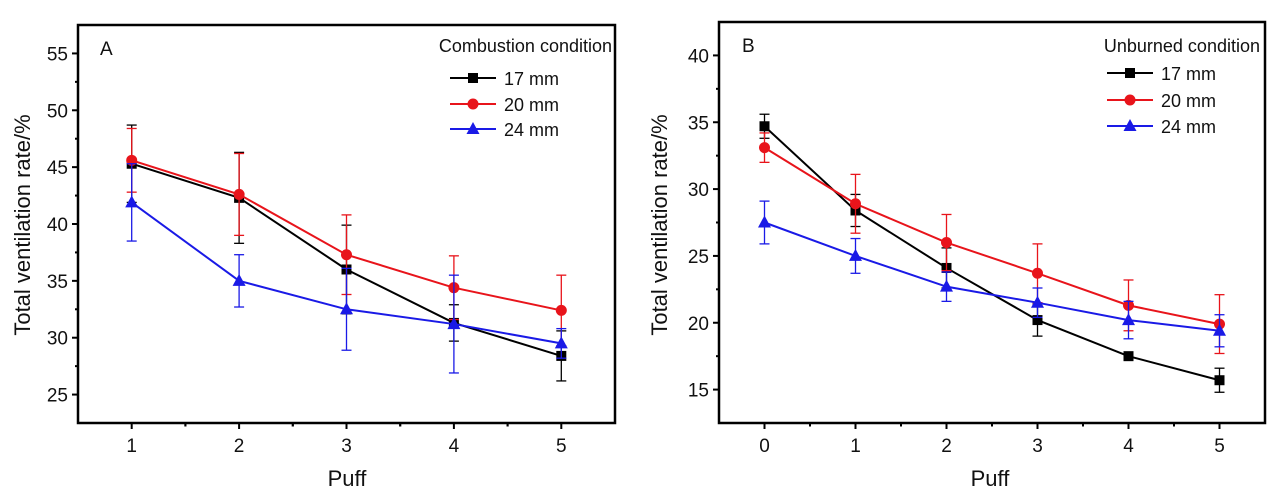 Image resolution: width=1280 pixels, height=497 pixels. Describe the element at coordinates (698, 324) in the screenshot. I see `y-tick-label: 20` at that location.